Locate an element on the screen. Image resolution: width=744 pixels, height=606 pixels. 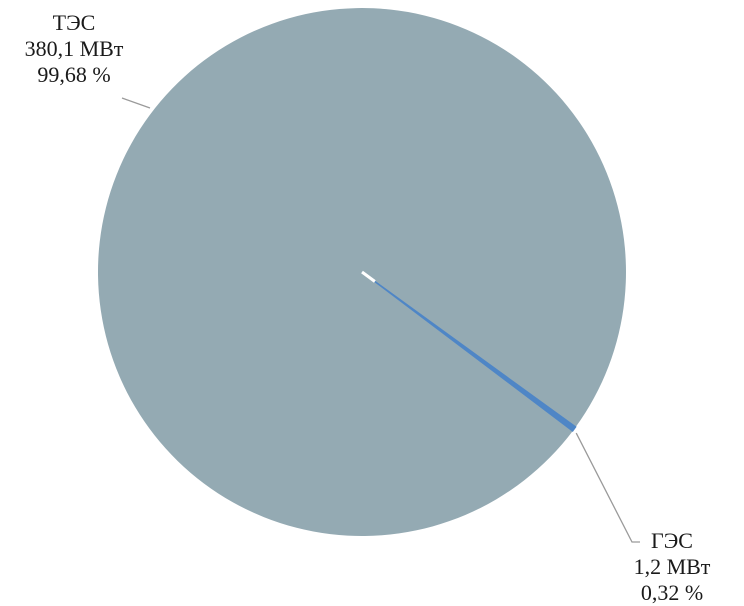
pie-slice-ges is located at coordinates (469, 351).